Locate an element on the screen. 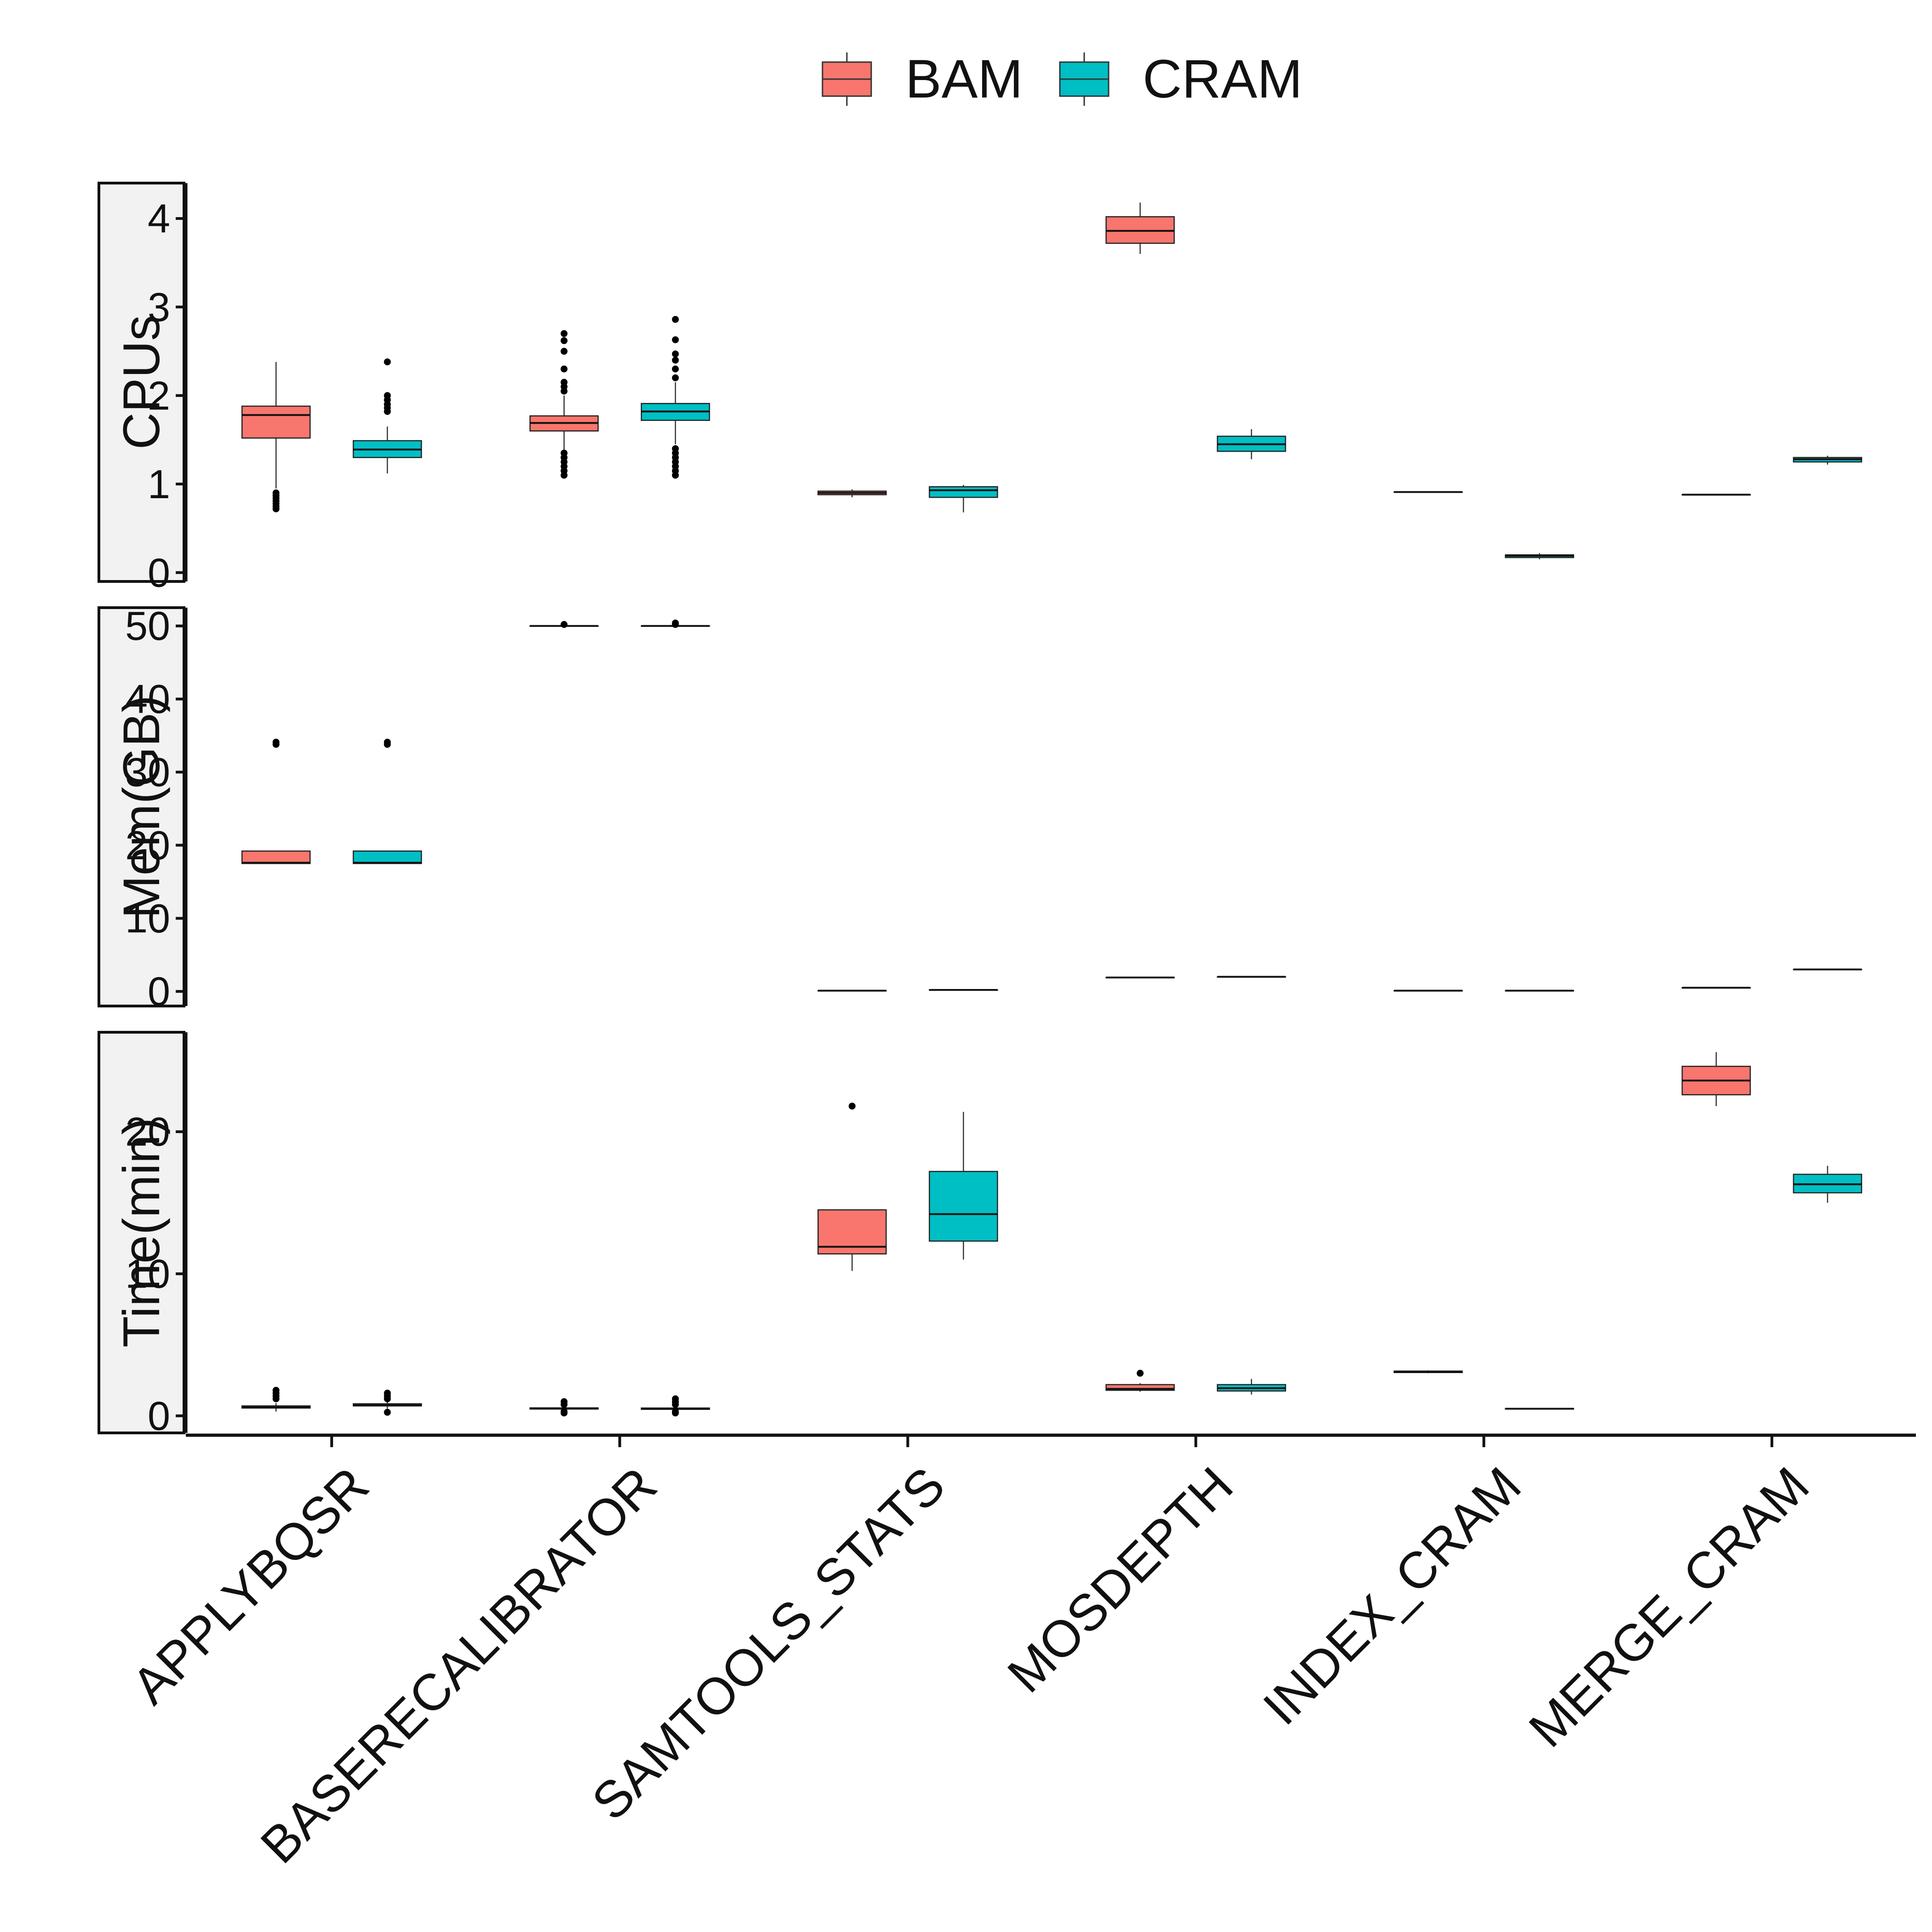  y-tick-label: 4 is located at coordinates (159, 218).